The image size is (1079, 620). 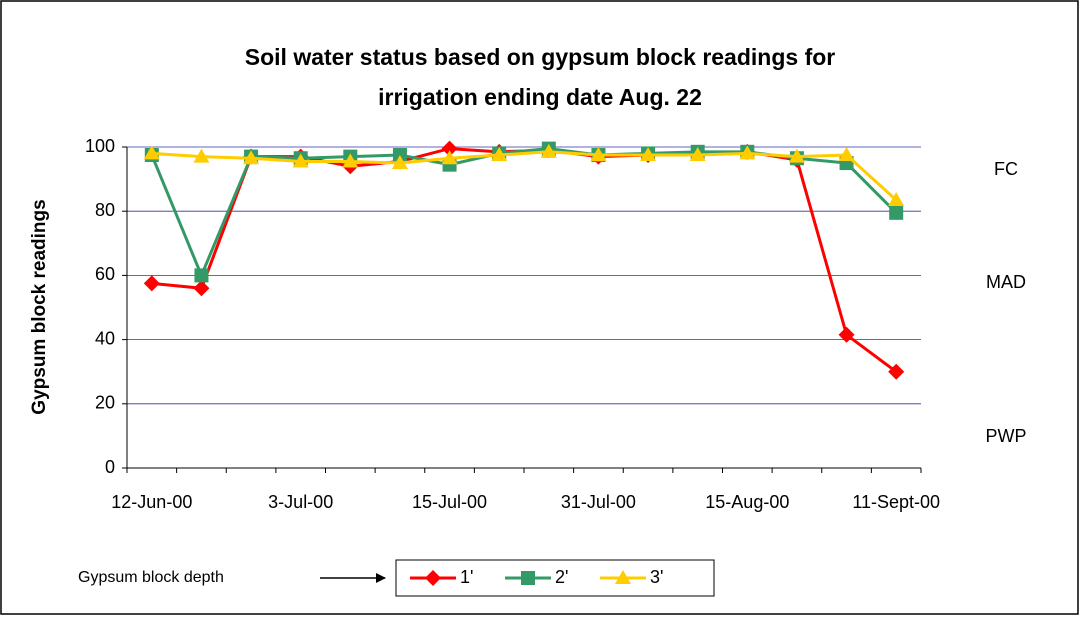 I want to click on y-axis-label: Gypsum block readings, so click(x=39, y=306).